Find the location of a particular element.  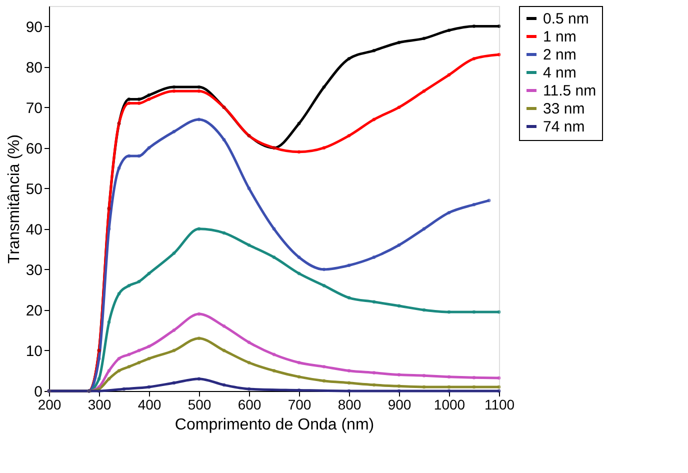

y-tick-label: 90 is located at coordinates (34, 27).